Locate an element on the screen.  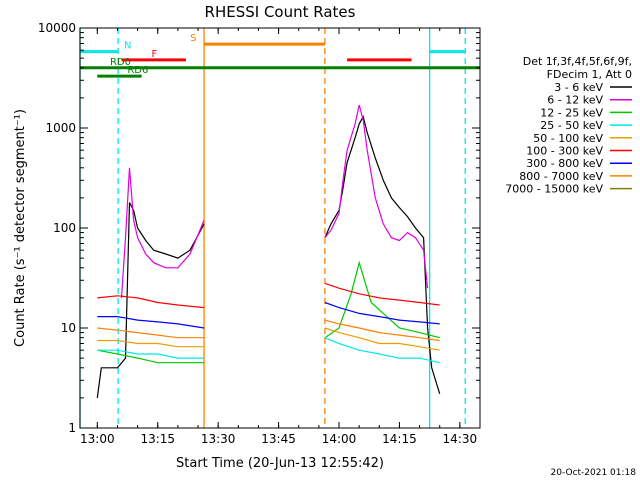
y-tick-label-1: 10 is located at coordinates (68, 328).